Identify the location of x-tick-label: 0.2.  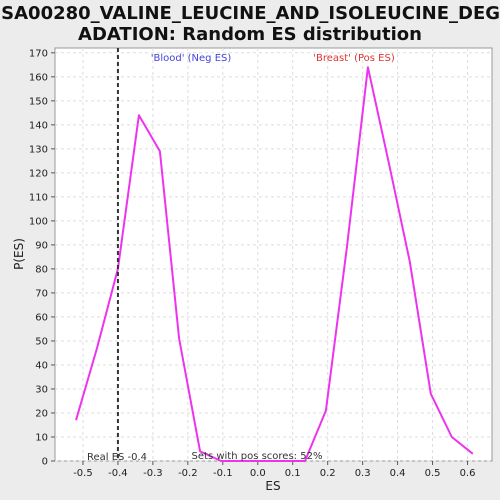
(328, 473).